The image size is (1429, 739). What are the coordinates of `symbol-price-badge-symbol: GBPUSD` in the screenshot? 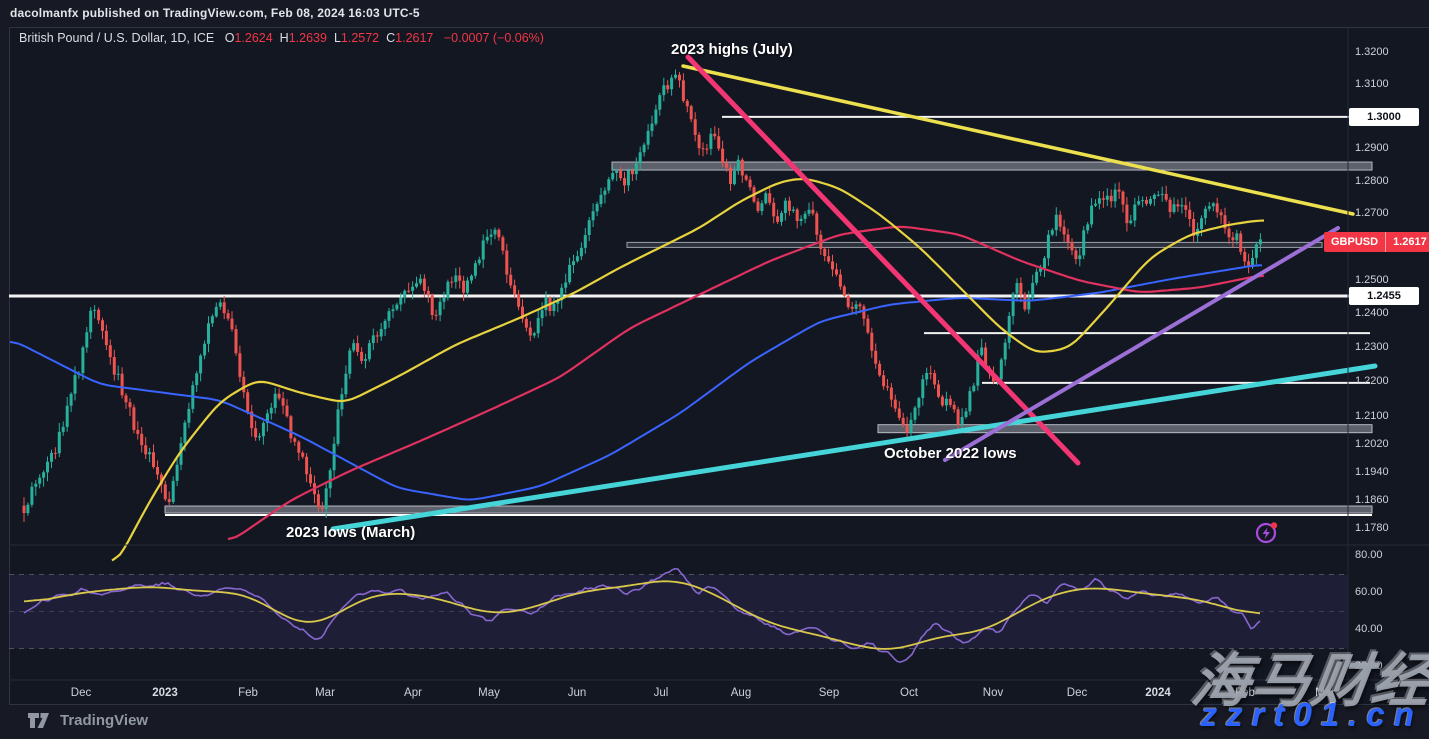 It's located at (1355, 241).